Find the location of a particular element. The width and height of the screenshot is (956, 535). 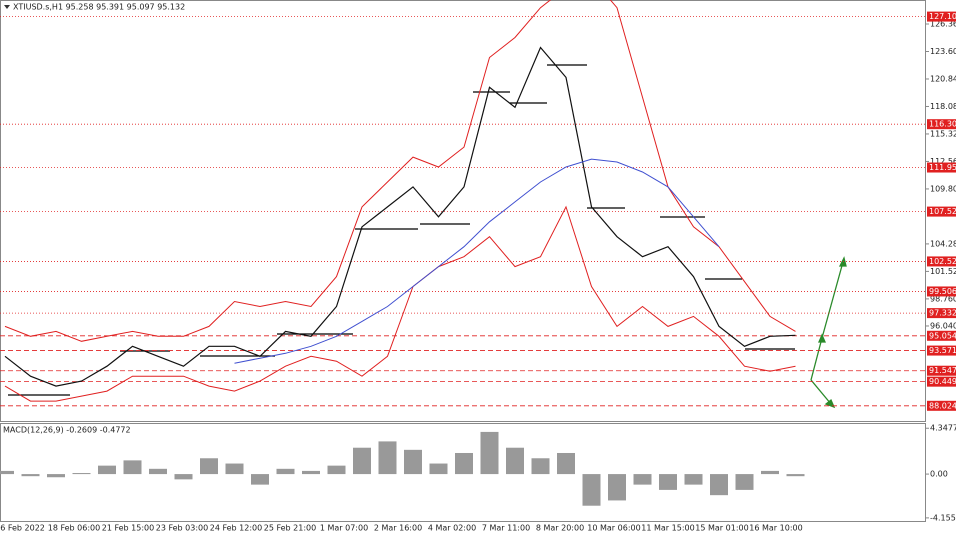

y-tick-label: 120.840 is located at coordinates (943, 78).